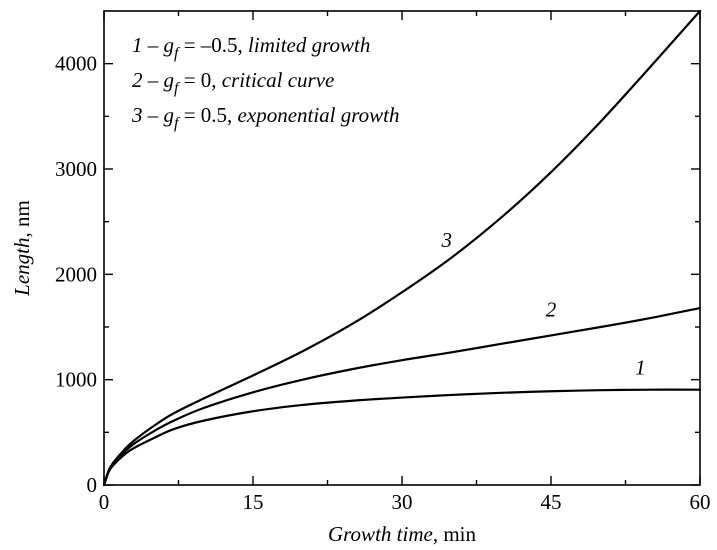 This screenshot has width=717, height=550. I want to click on y-tick-label: 2000, so click(76, 274).